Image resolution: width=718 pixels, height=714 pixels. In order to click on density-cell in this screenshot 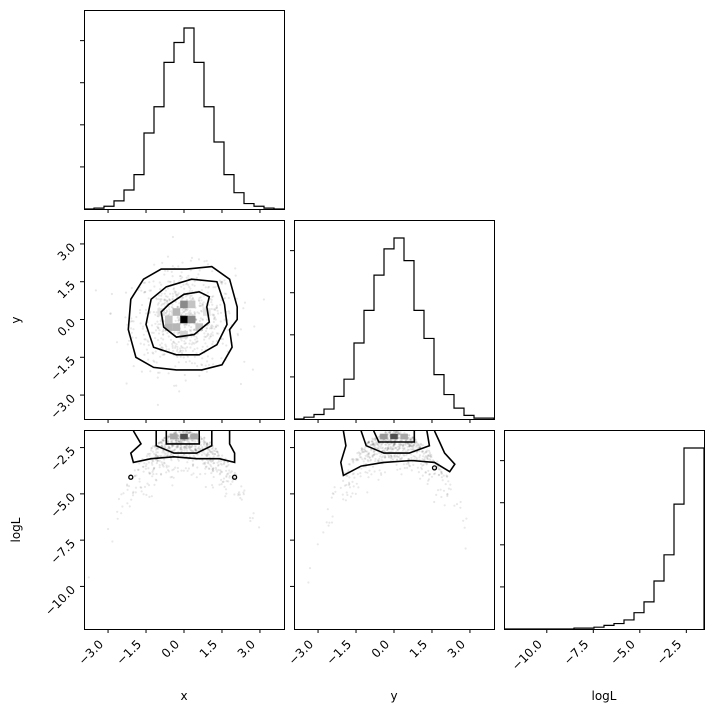, I will do `click(176, 312)`.